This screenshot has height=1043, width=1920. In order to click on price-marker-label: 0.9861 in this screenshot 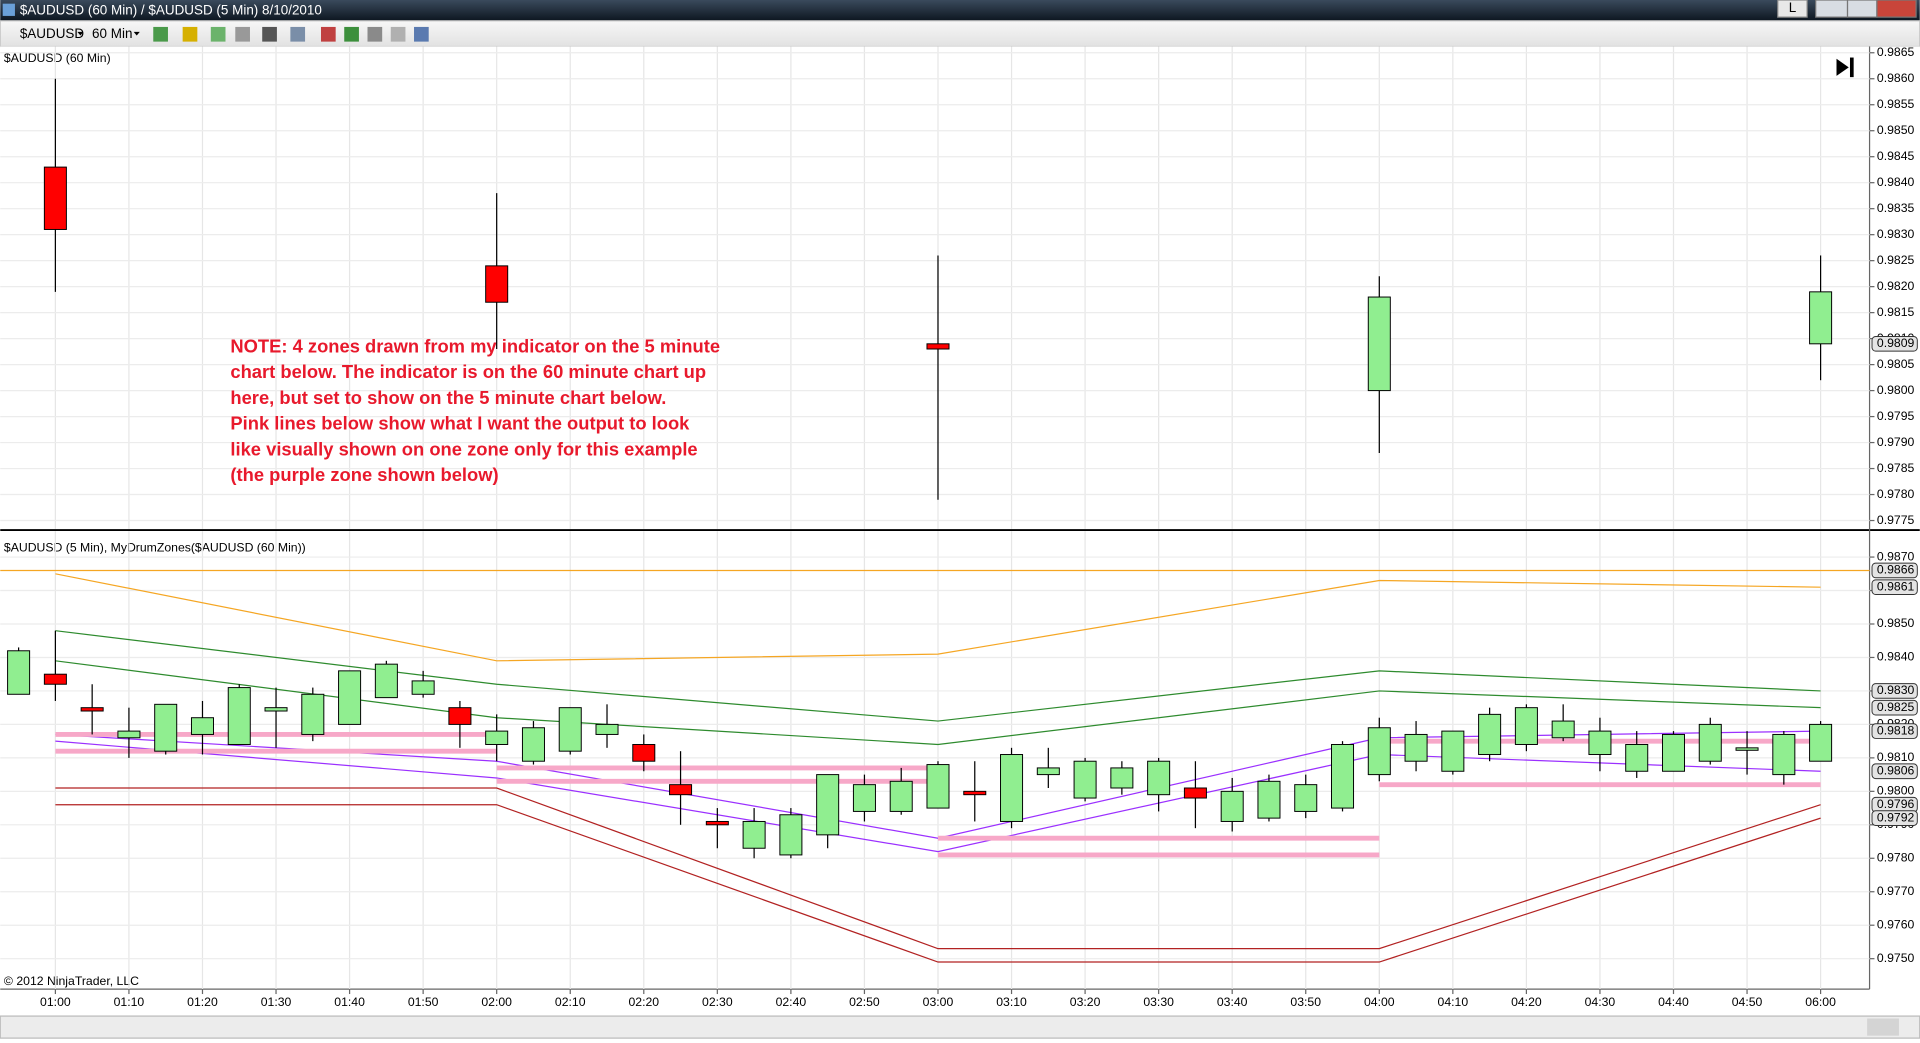, I will do `click(1896, 586)`.